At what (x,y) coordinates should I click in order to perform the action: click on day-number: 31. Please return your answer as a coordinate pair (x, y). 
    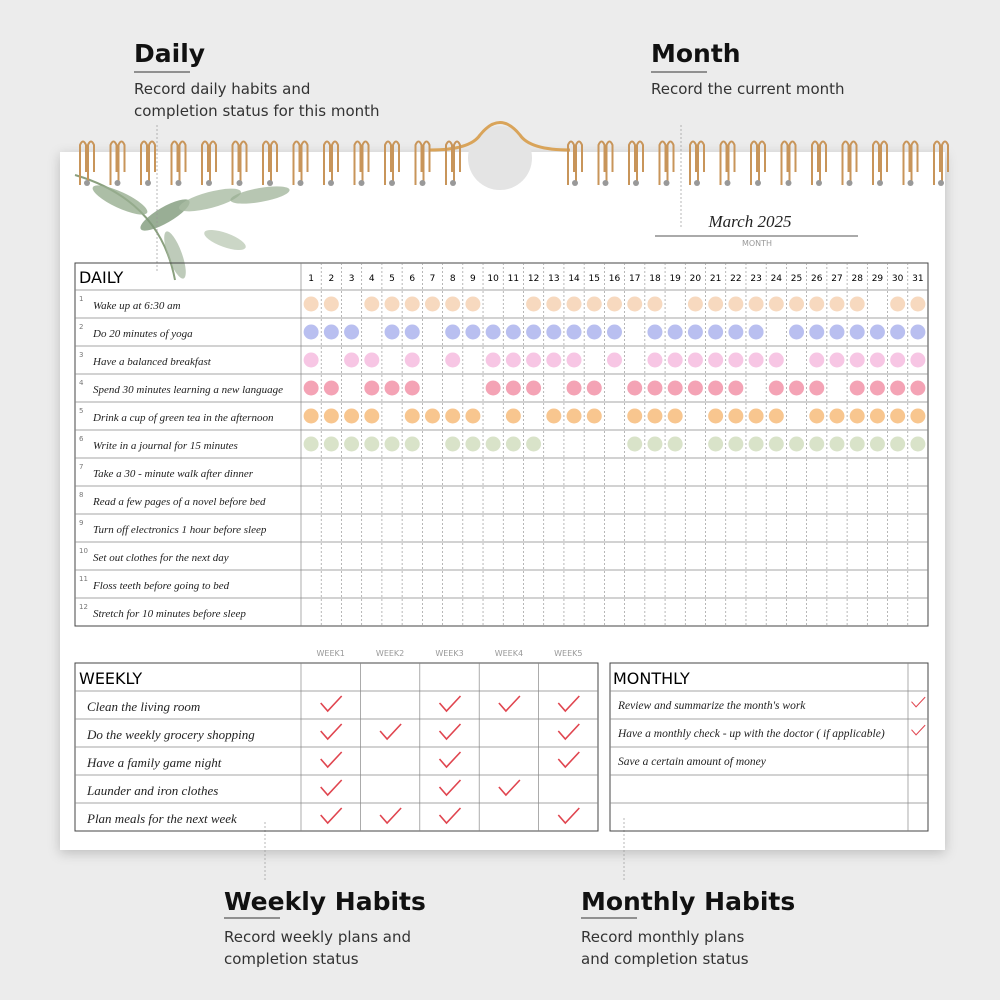
    Looking at the image, I should click on (917, 279).